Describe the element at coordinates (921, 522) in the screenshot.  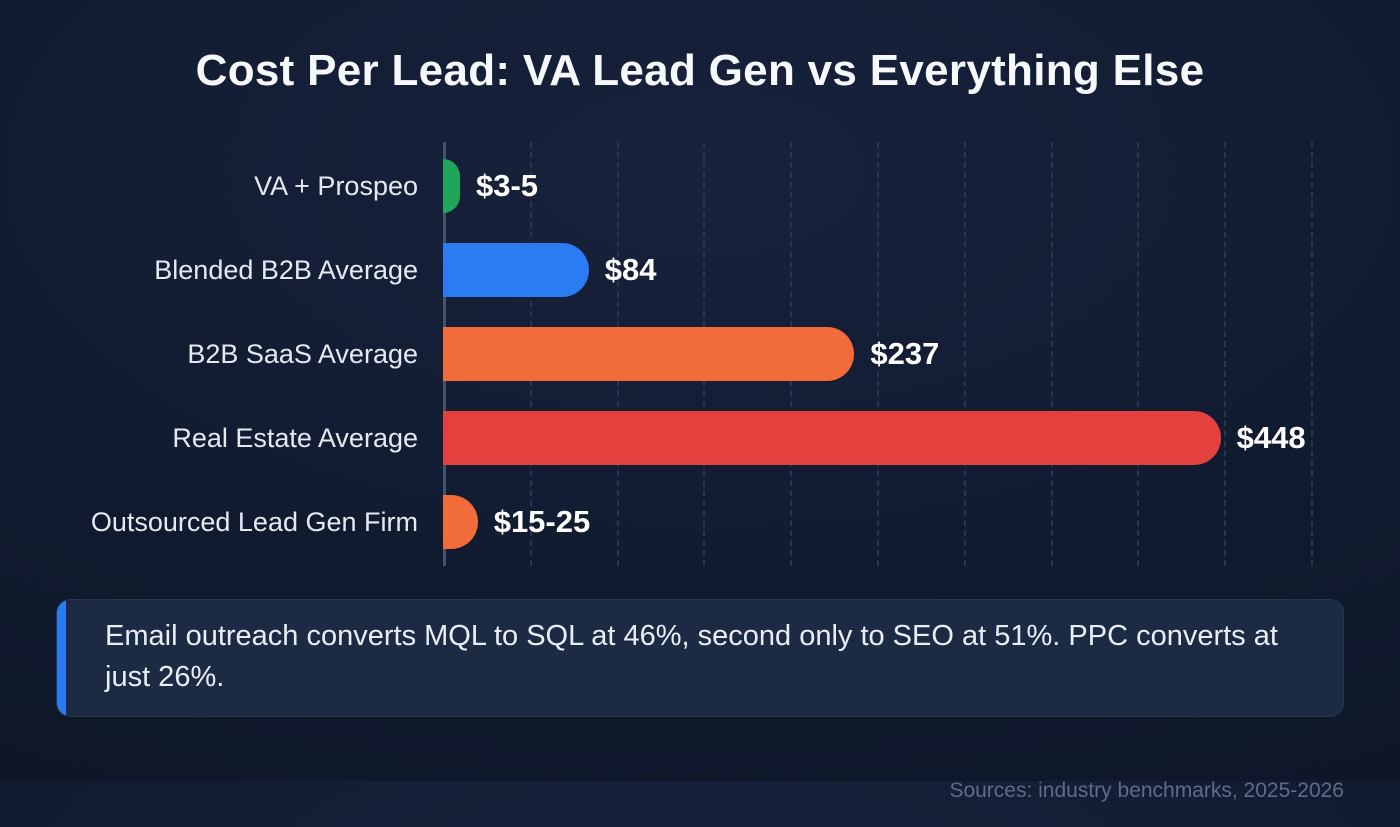
I see `bar-track: $15-25` at that location.